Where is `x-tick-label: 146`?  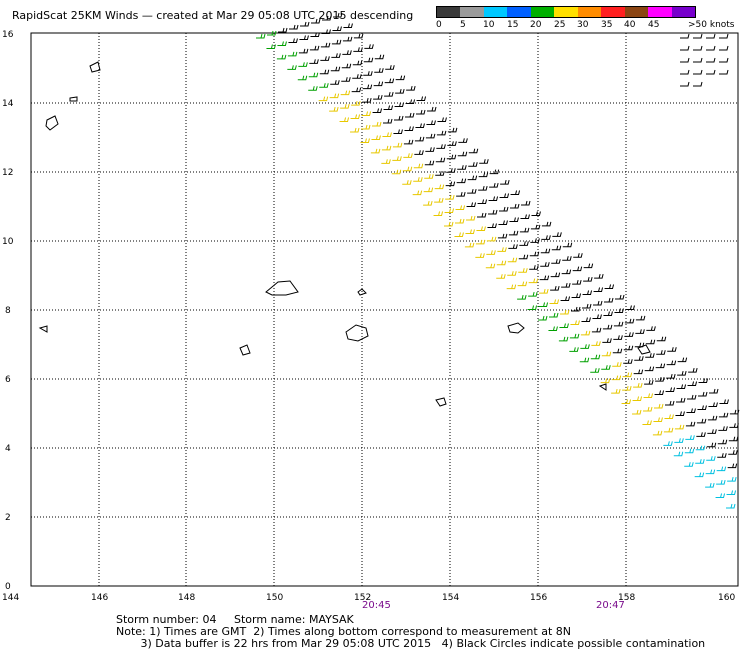
x-tick-label: 146 is located at coordinates (99, 598).